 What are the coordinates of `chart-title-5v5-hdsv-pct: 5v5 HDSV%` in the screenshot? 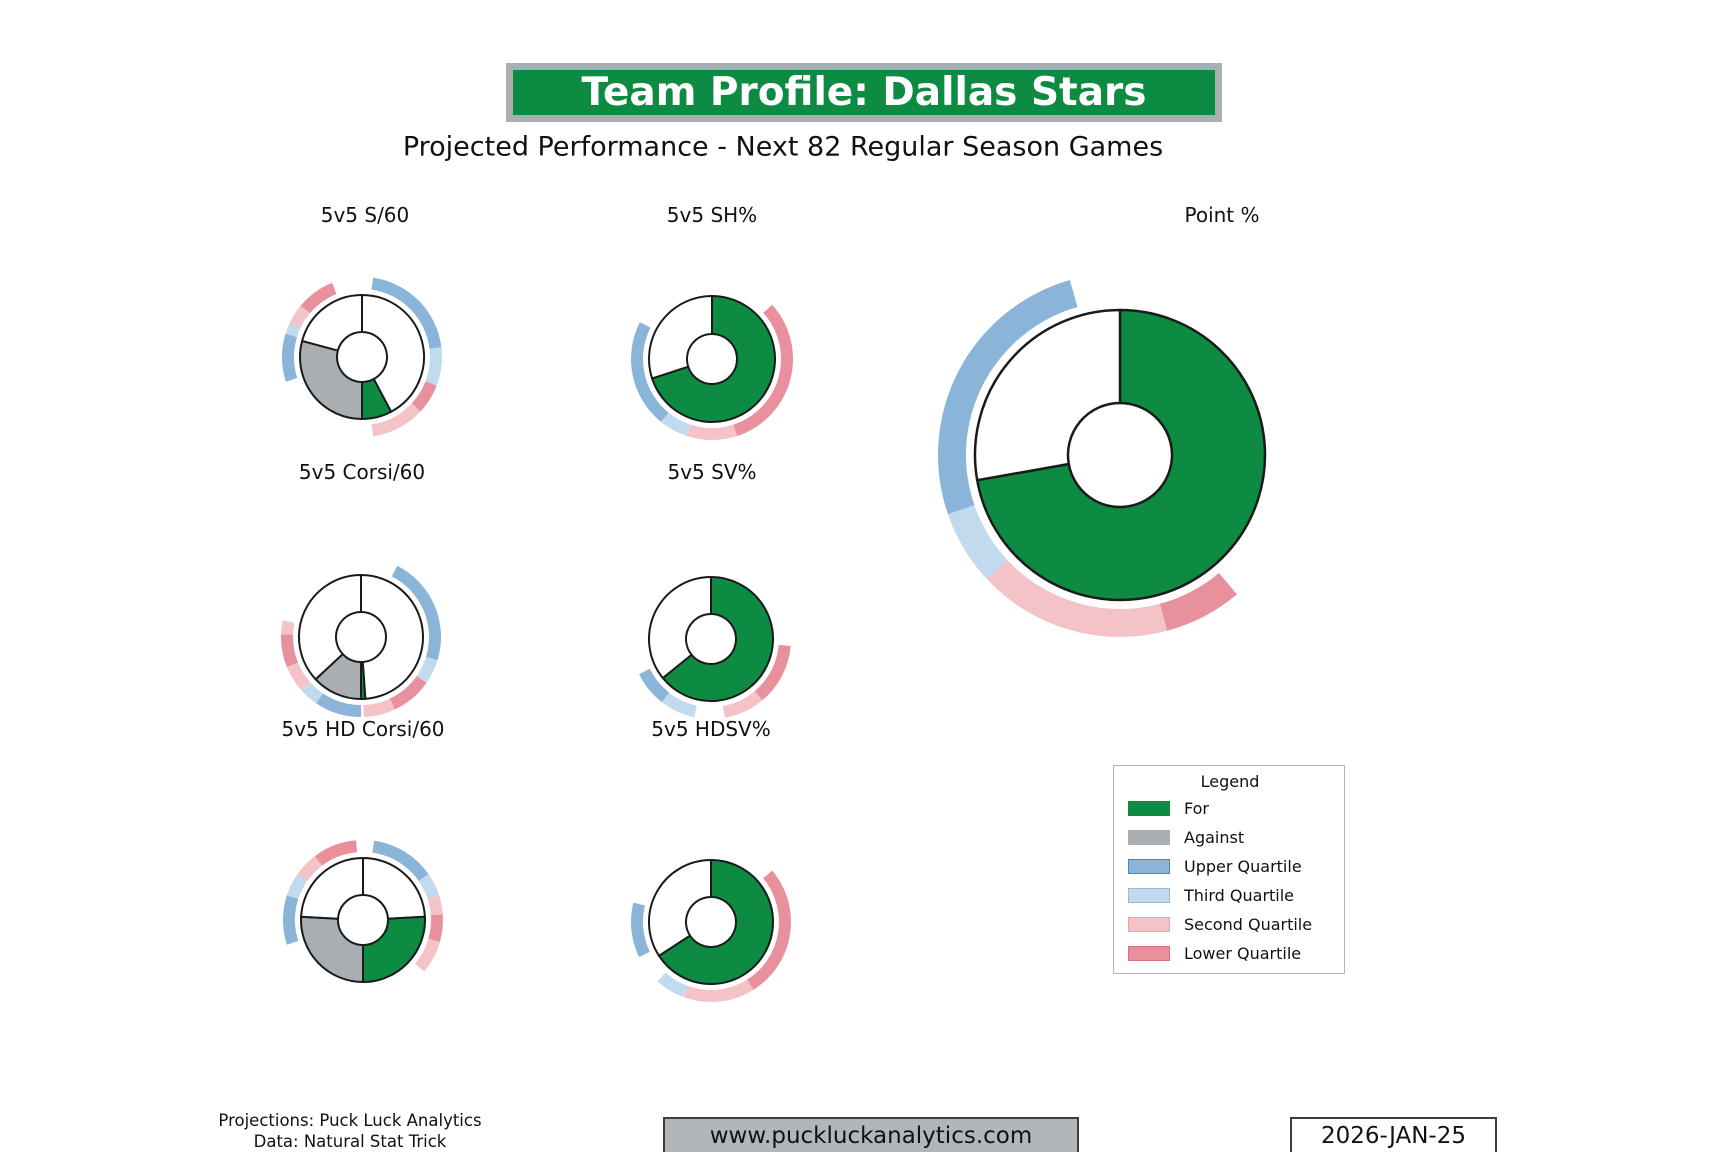 It's located at (711, 729).